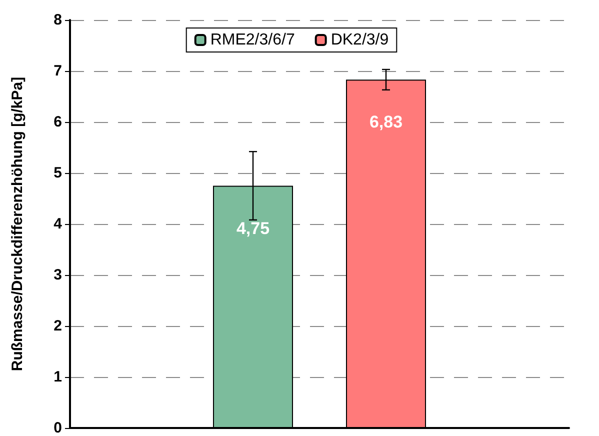 The image size is (599, 436). What do you see at coordinates (253, 228) in the screenshot?
I see `data-label: 4,75` at bounding box center [253, 228].